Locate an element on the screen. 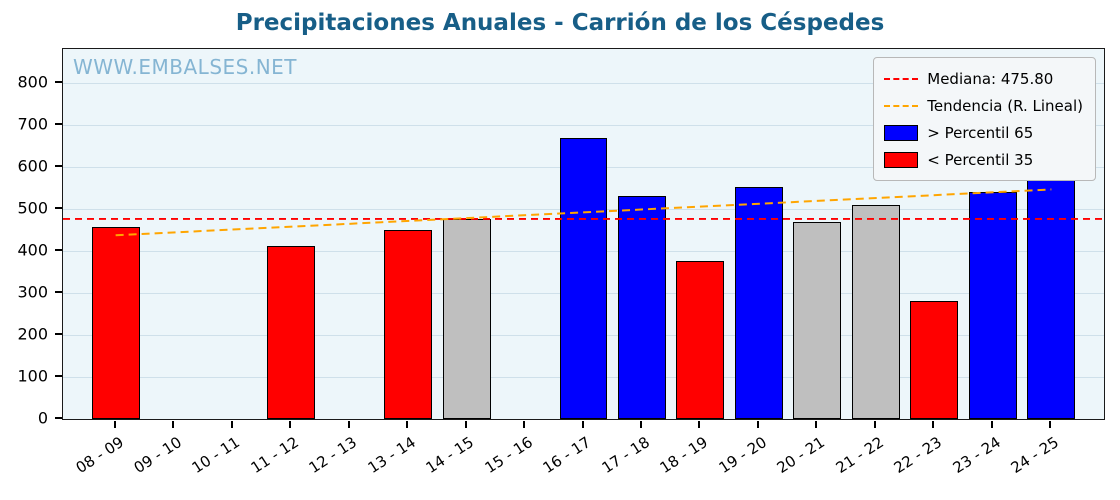  y-tick-label: 0 is located at coordinates (42, 418).